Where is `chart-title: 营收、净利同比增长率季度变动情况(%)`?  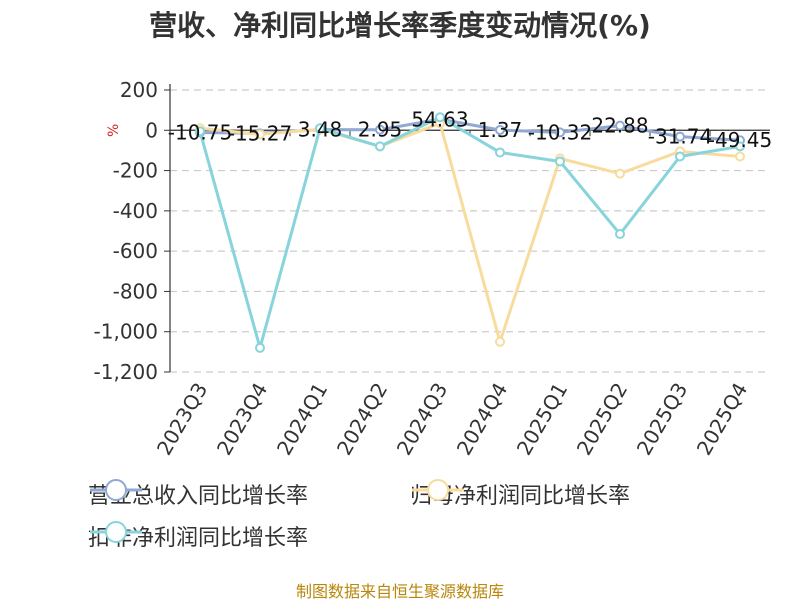
chart-title: 营收、净利同比增长率季度变动情况(%) is located at coordinates (400, 25).